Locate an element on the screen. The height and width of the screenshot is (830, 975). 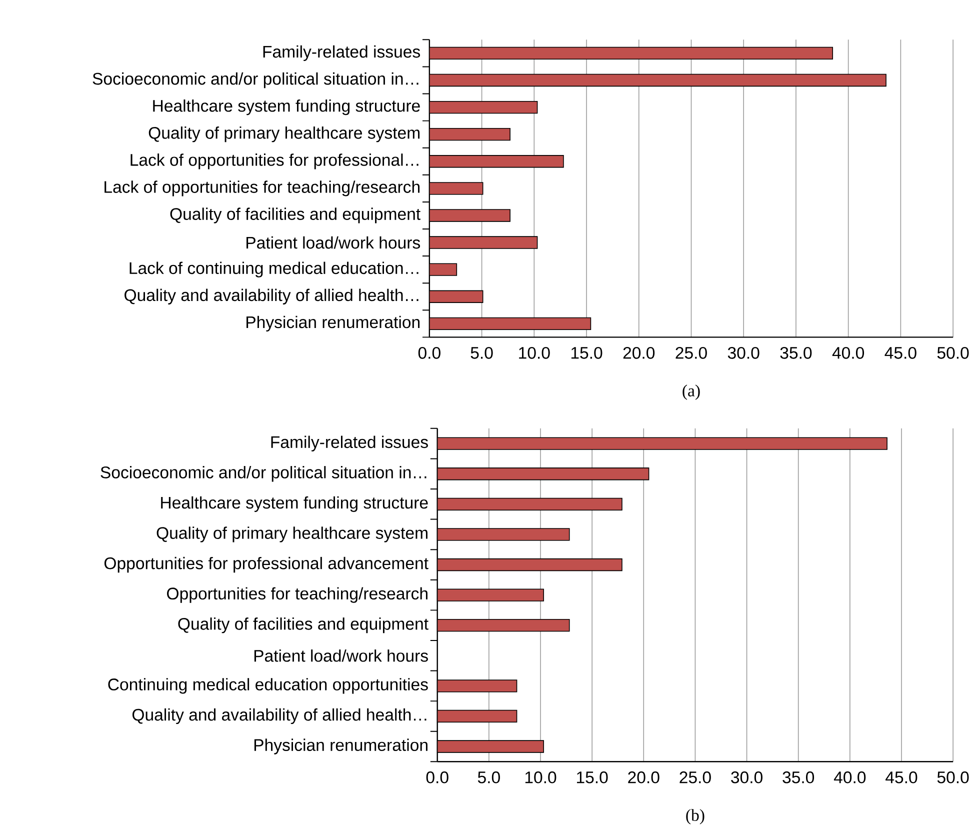
y-tick-label: Lack of opportunities for teaching/research is located at coordinates (262, 188).